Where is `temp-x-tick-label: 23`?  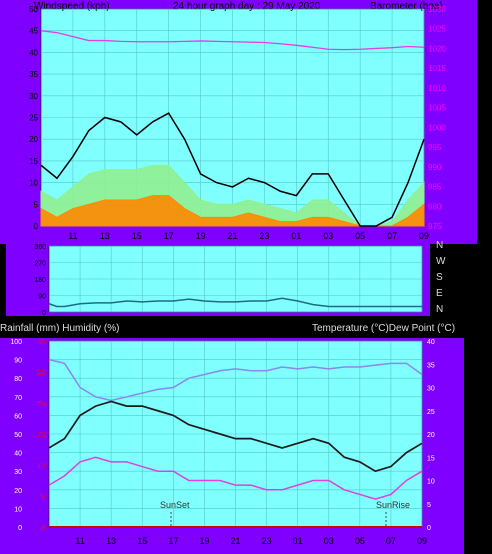
temp-x-tick-label: 23 is located at coordinates (267, 541).